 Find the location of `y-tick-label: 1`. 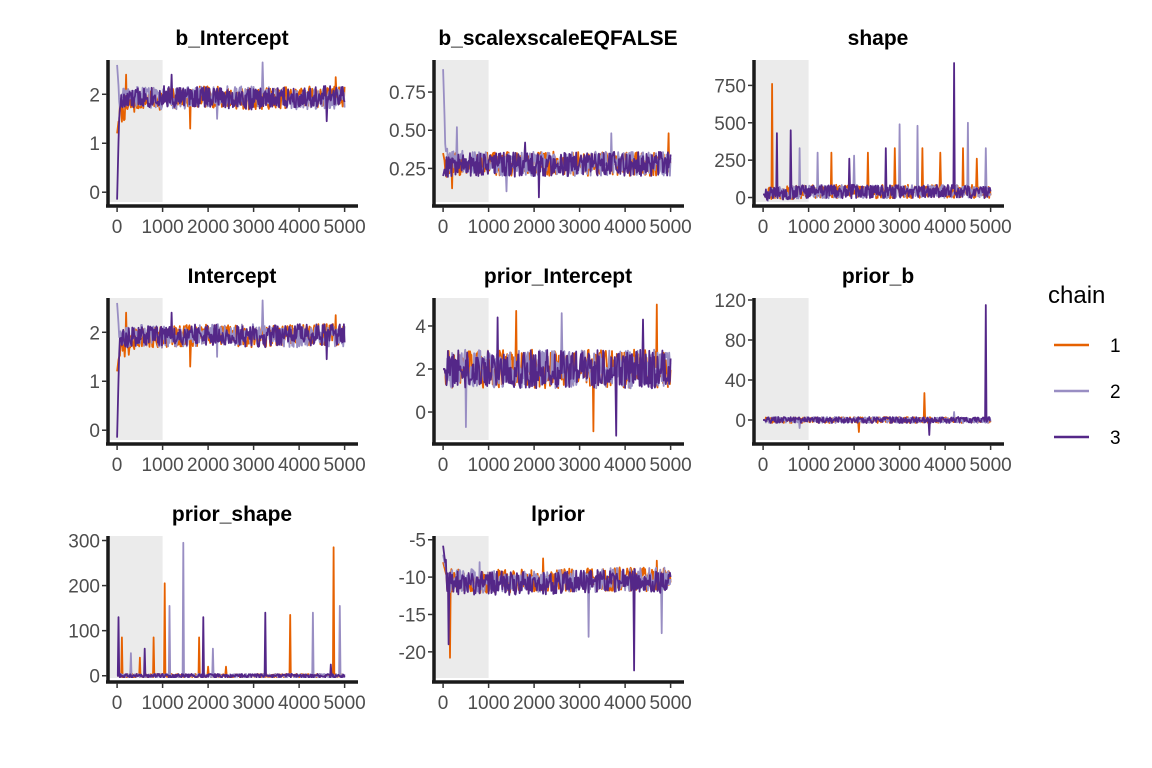

y-tick-label: 1 is located at coordinates (94, 144).